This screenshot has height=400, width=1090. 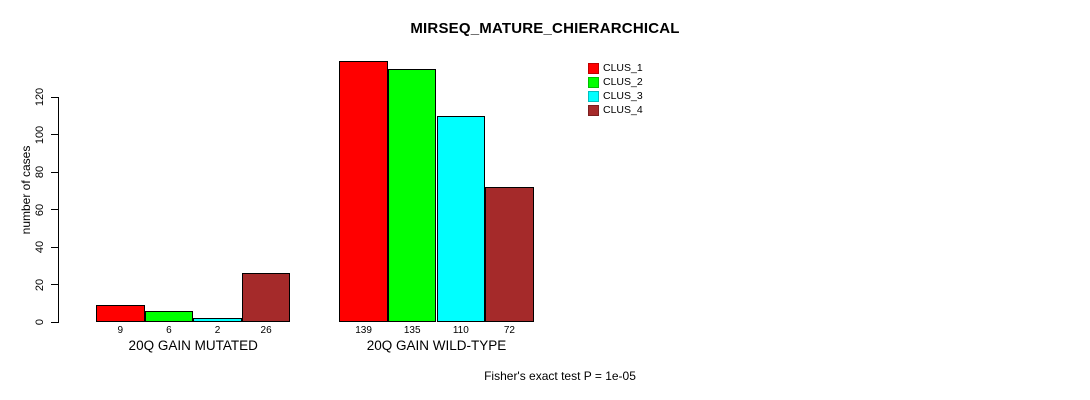 I want to click on y-tick-label: 20, so click(x=40, y=284).